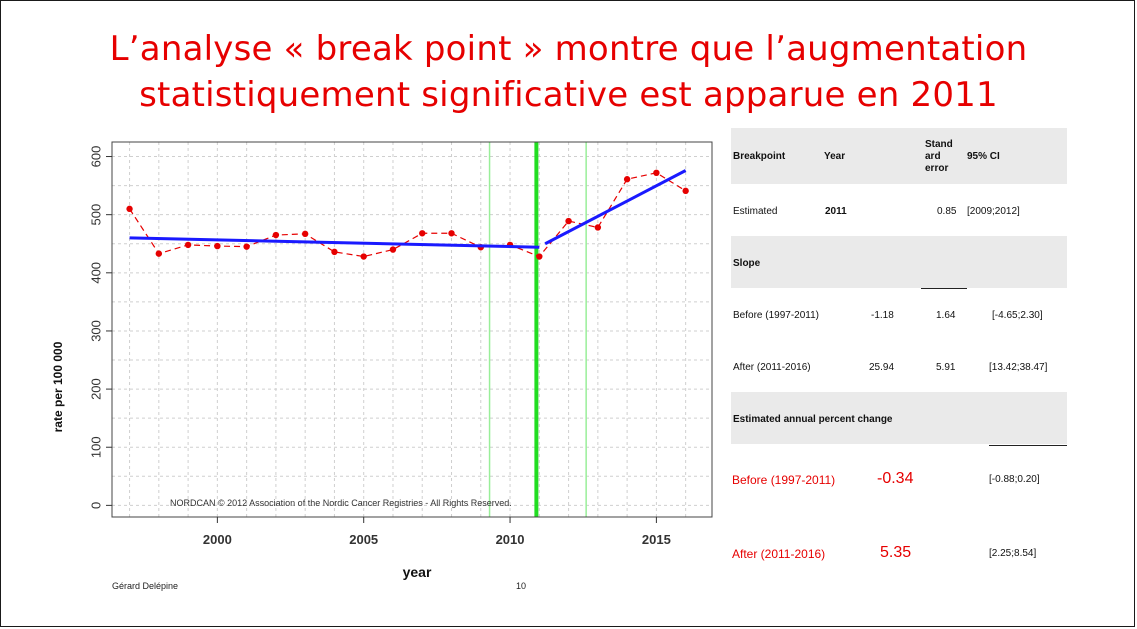  What do you see at coordinates (946, 315) in the screenshot?
I see `slope-before-se: 1.64` at bounding box center [946, 315].